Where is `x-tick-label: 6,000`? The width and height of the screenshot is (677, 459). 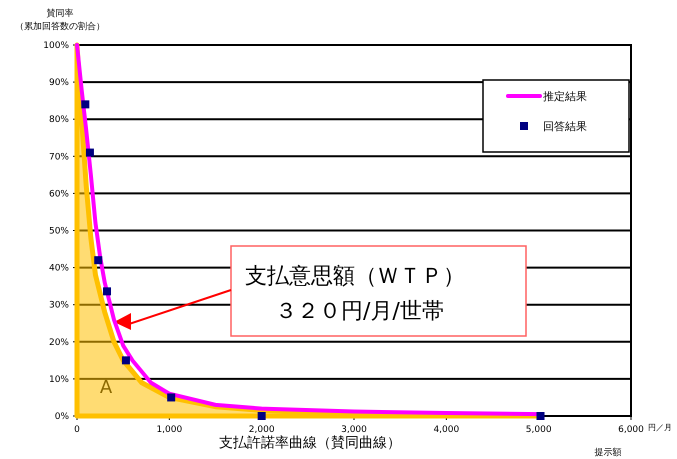 x-tick-label: 6,000 is located at coordinates (631, 430).